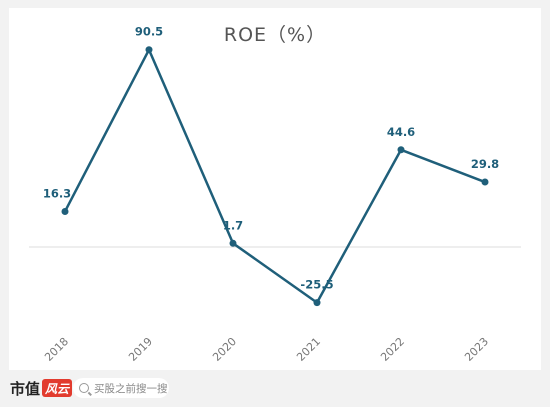 The width and height of the screenshot is (550, 407). Describe the element at coordinates (275, 35) in the screenshot. I see `chart-title: ROE（%）` at that location.